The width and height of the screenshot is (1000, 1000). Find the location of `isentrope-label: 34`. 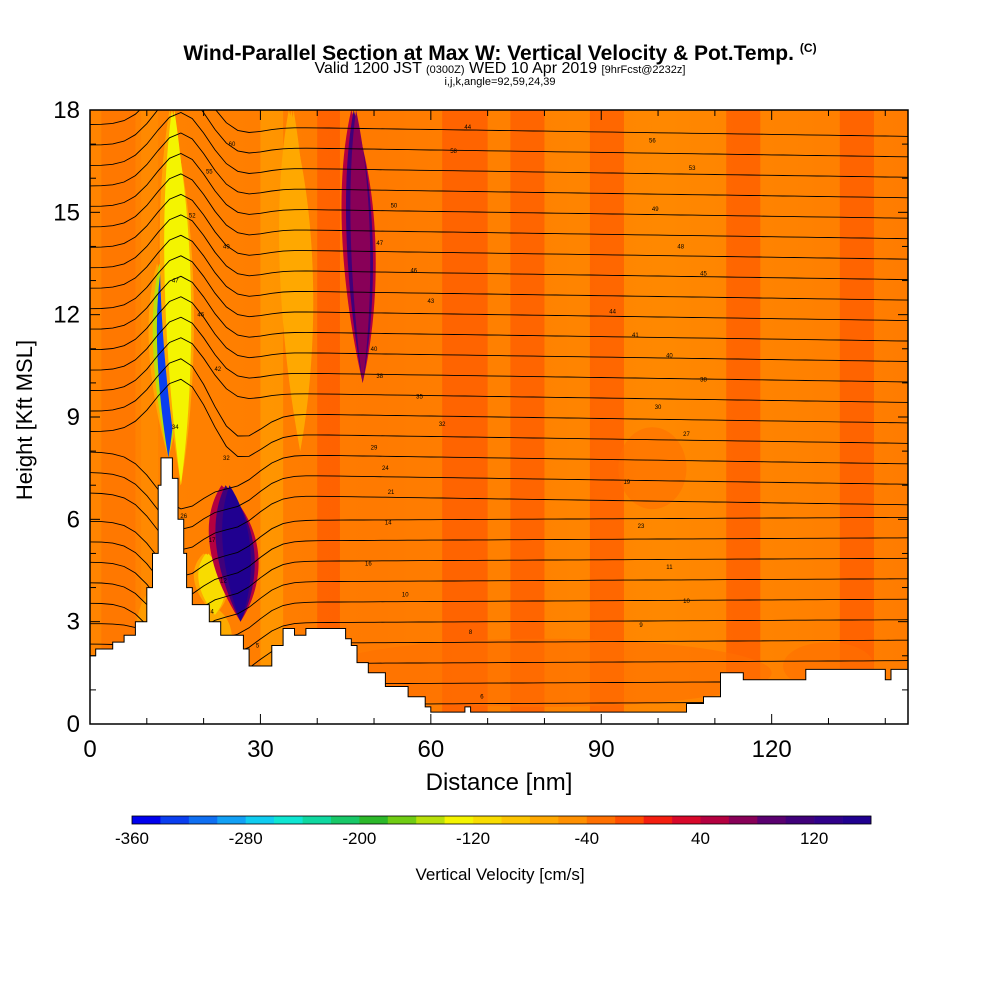

isentrope-label: 34 is located at coordinates (175, 428).